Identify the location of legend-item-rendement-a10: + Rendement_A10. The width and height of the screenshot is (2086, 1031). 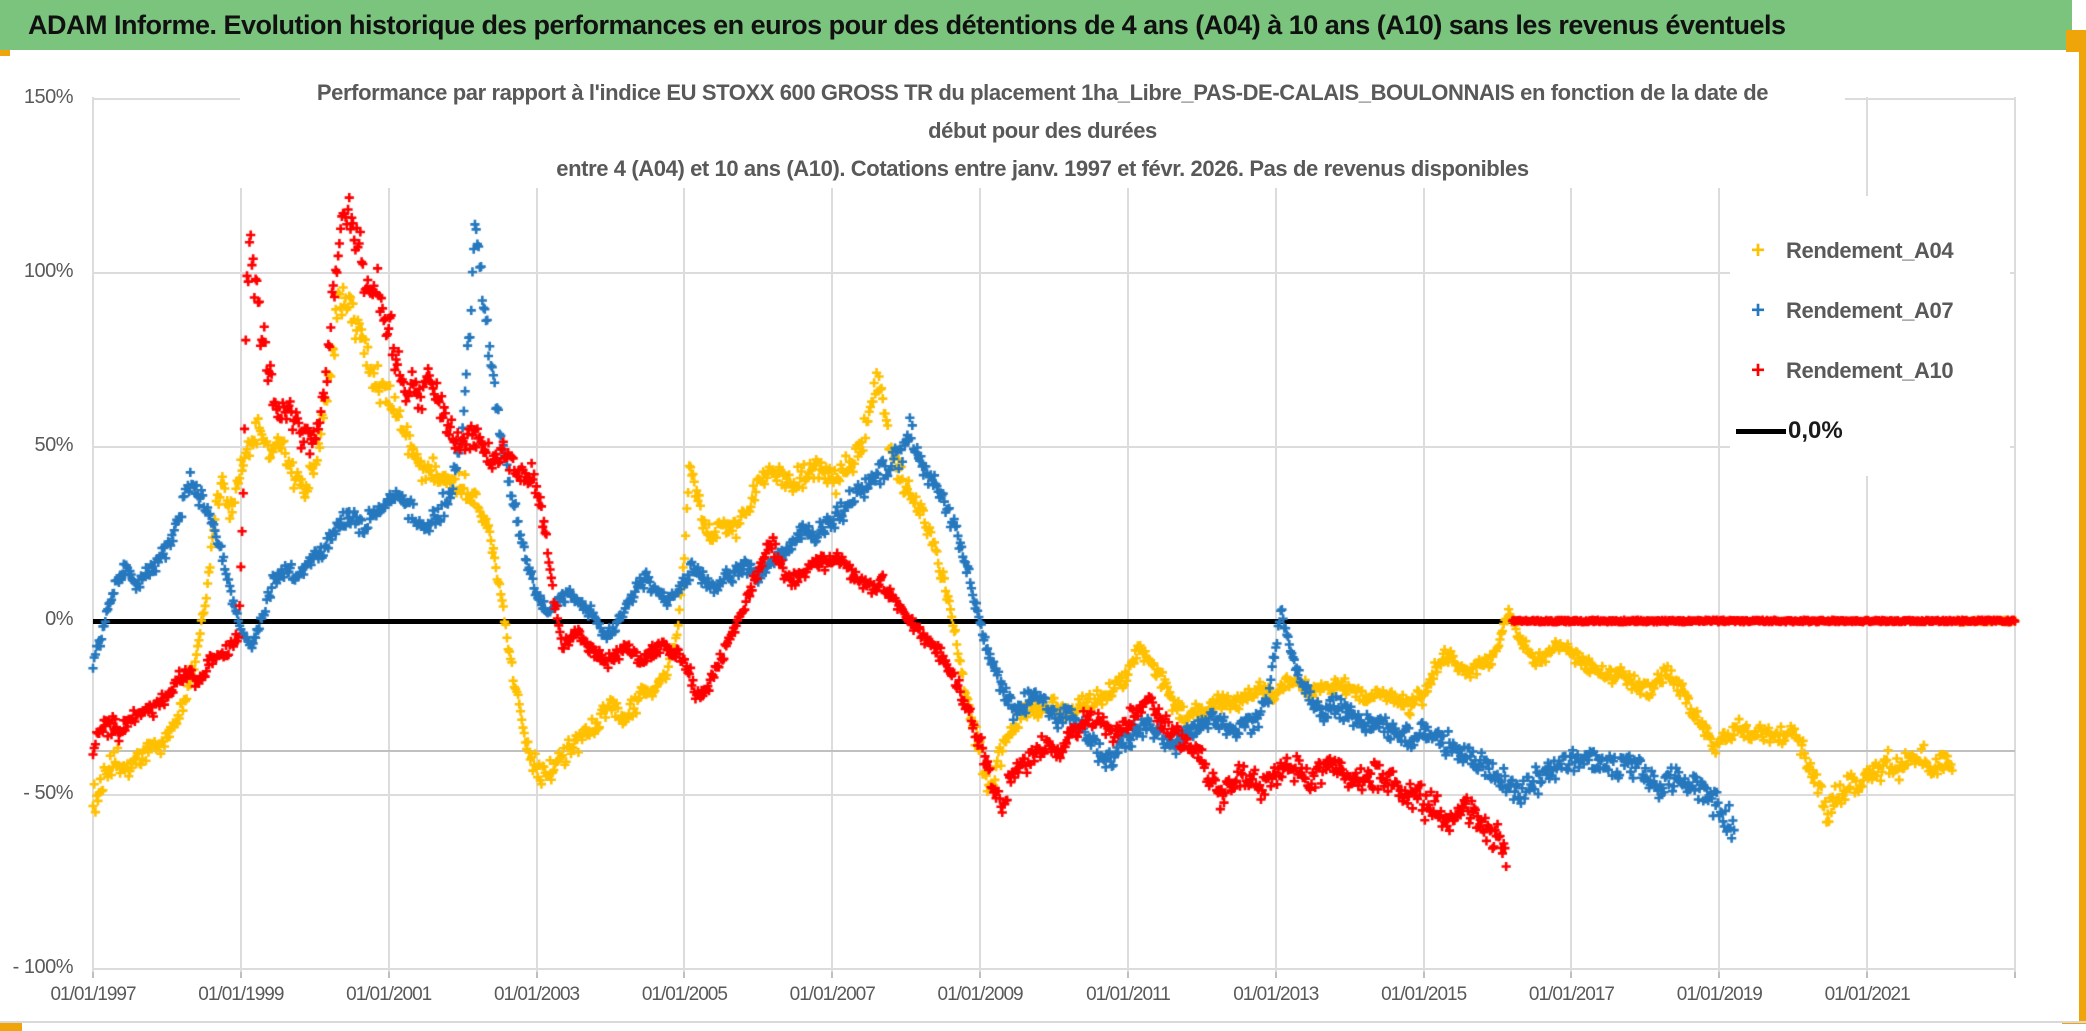
(1870, 371).